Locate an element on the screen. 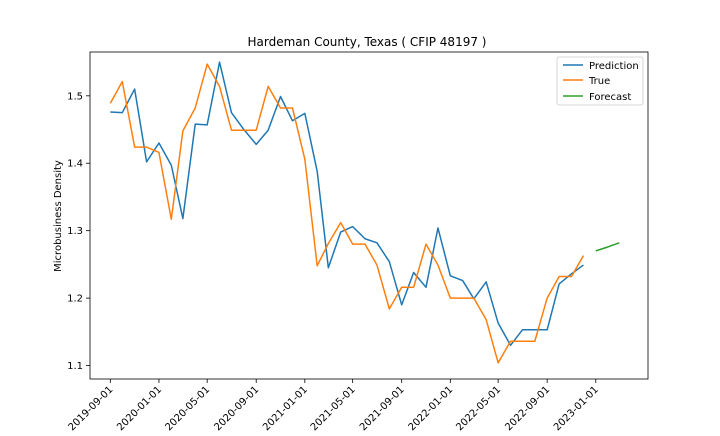  legend-label-prediction: Prediction is located at coordinates (614, 66).